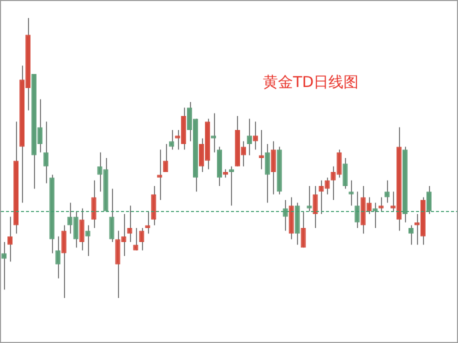 Image resolution: width=458 pixels, height=343 pixels. Describe the element at coordinates (311, 82) in the screenshot. I see `text: 黄金TD日线图` at that location.